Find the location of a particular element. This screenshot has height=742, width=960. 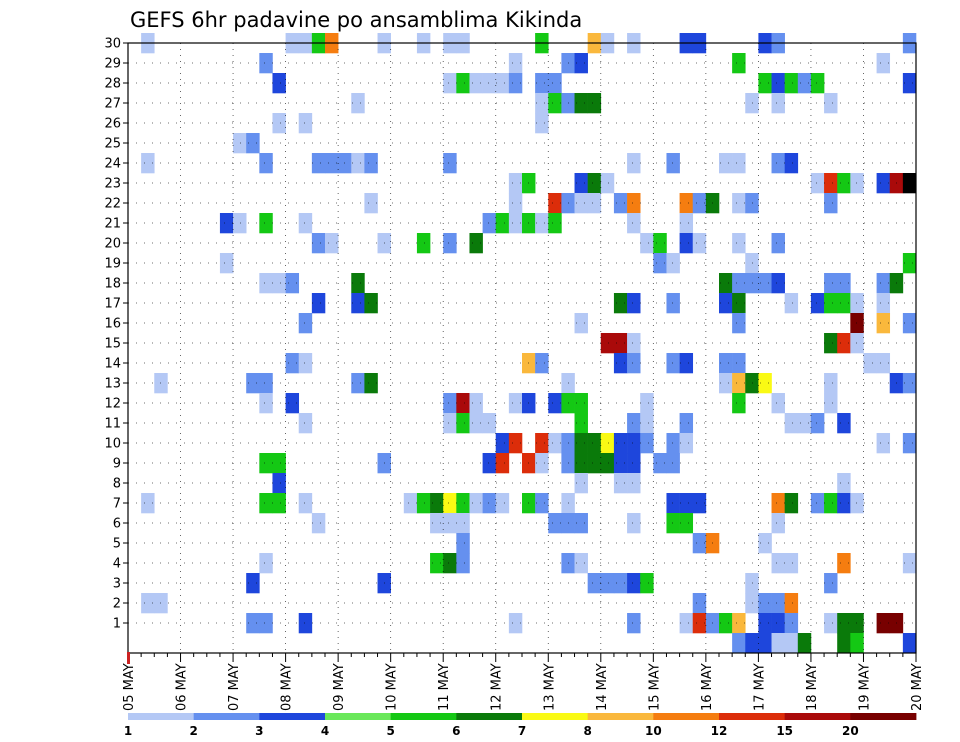

color-bar-label: 3 is located at coordinates (259, 731).